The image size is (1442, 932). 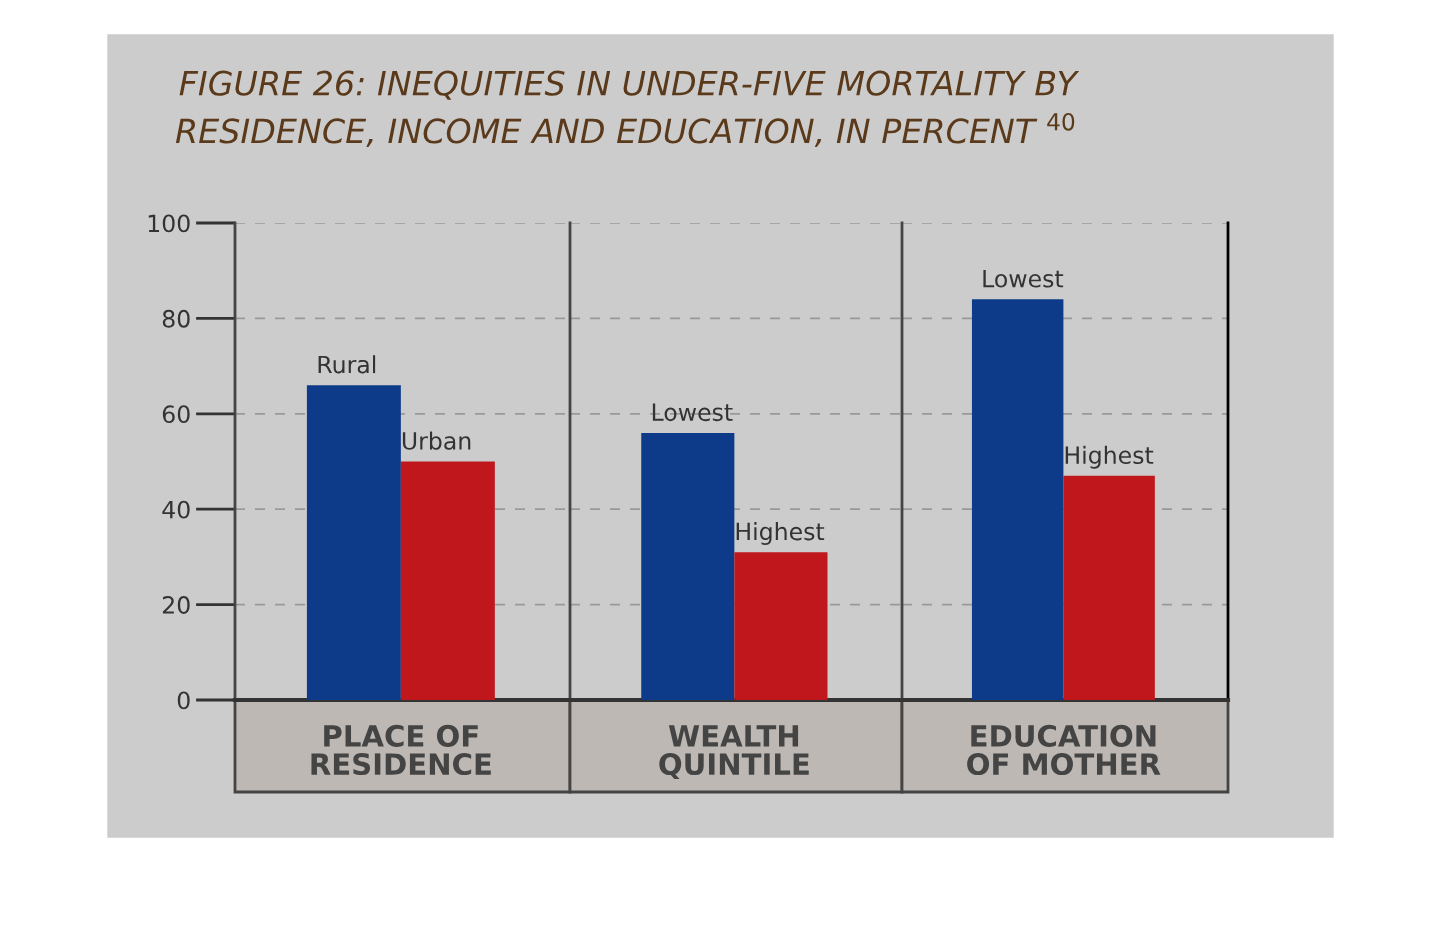 What do you see at coordinates (176, 318) in the screenshot?
I see `y-tick-label: 80` at bounding box center [176, 318].